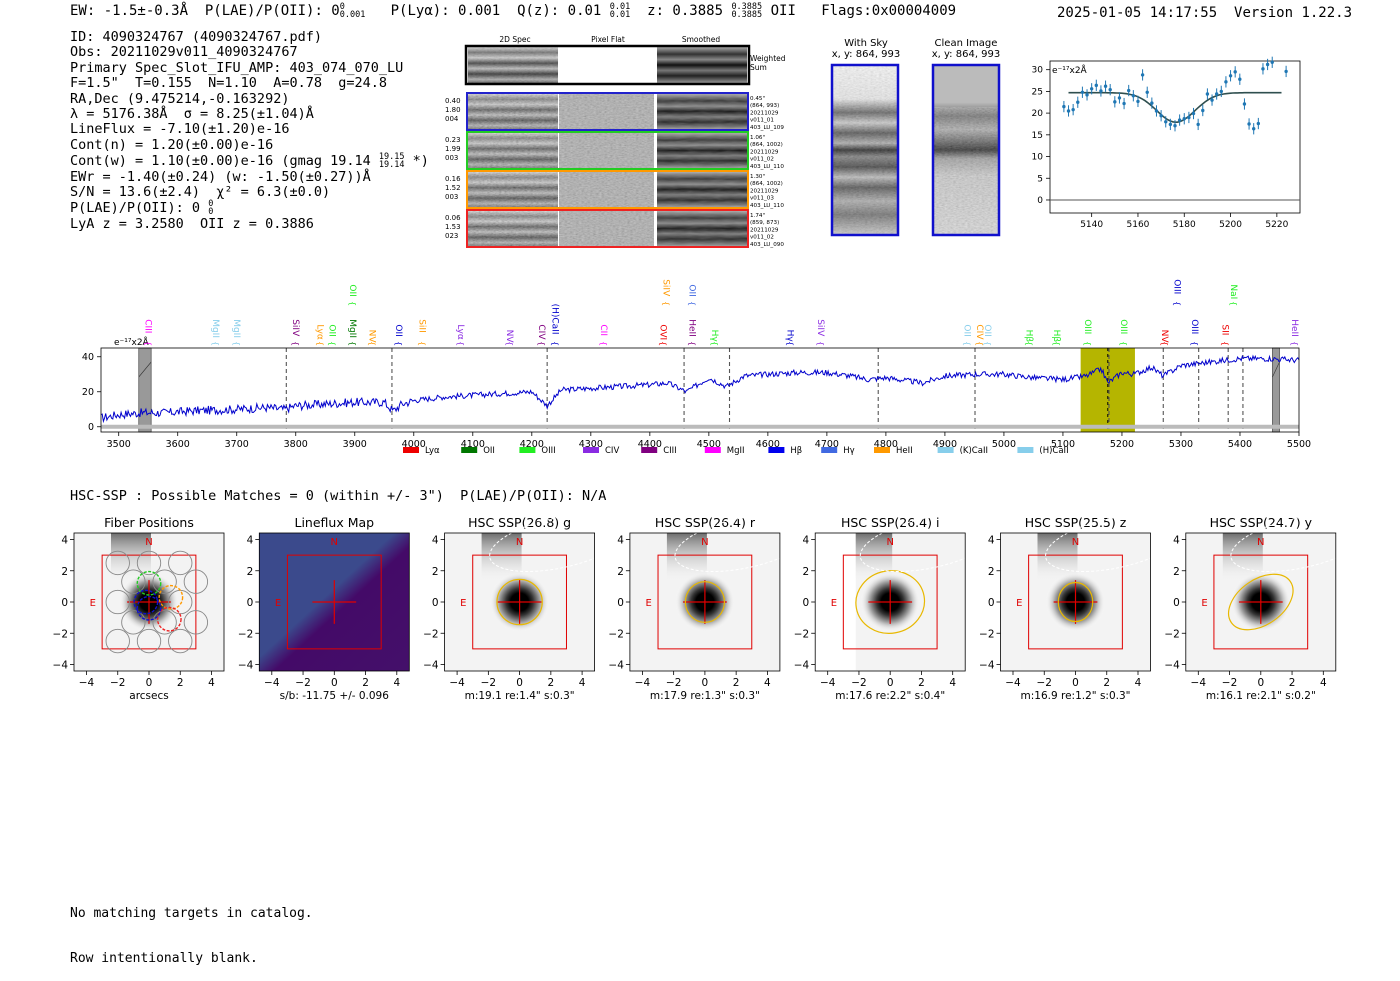 This screenshot has width=1400, height=981. I want to click on spec-xtick-label: 3800, so click(296, 444).